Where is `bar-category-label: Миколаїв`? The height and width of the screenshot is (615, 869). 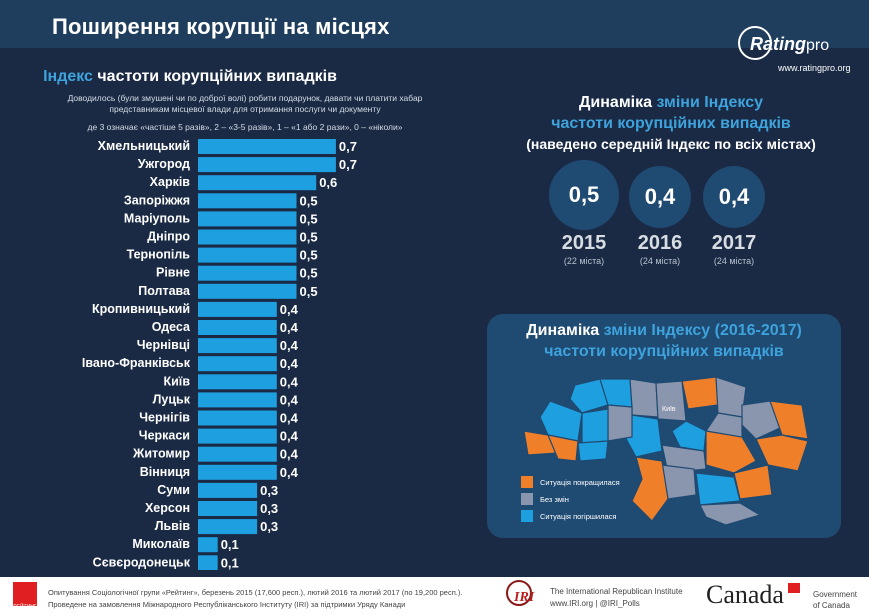 bar-category-label: Миколаїв is located at coordinates (161, 544).